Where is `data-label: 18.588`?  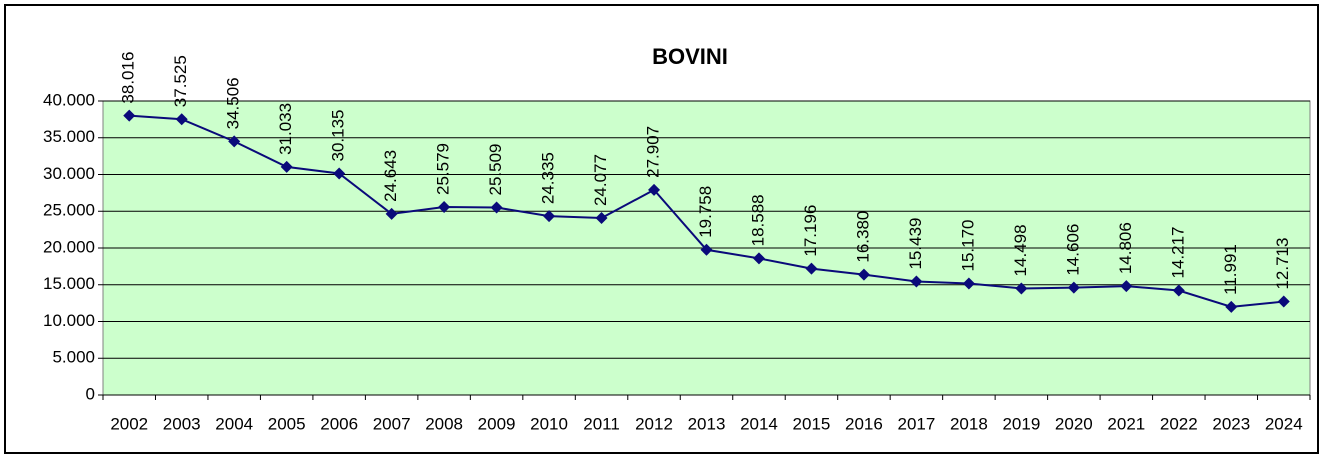
data-label: 18.588 is located at coordinates (757, 220).